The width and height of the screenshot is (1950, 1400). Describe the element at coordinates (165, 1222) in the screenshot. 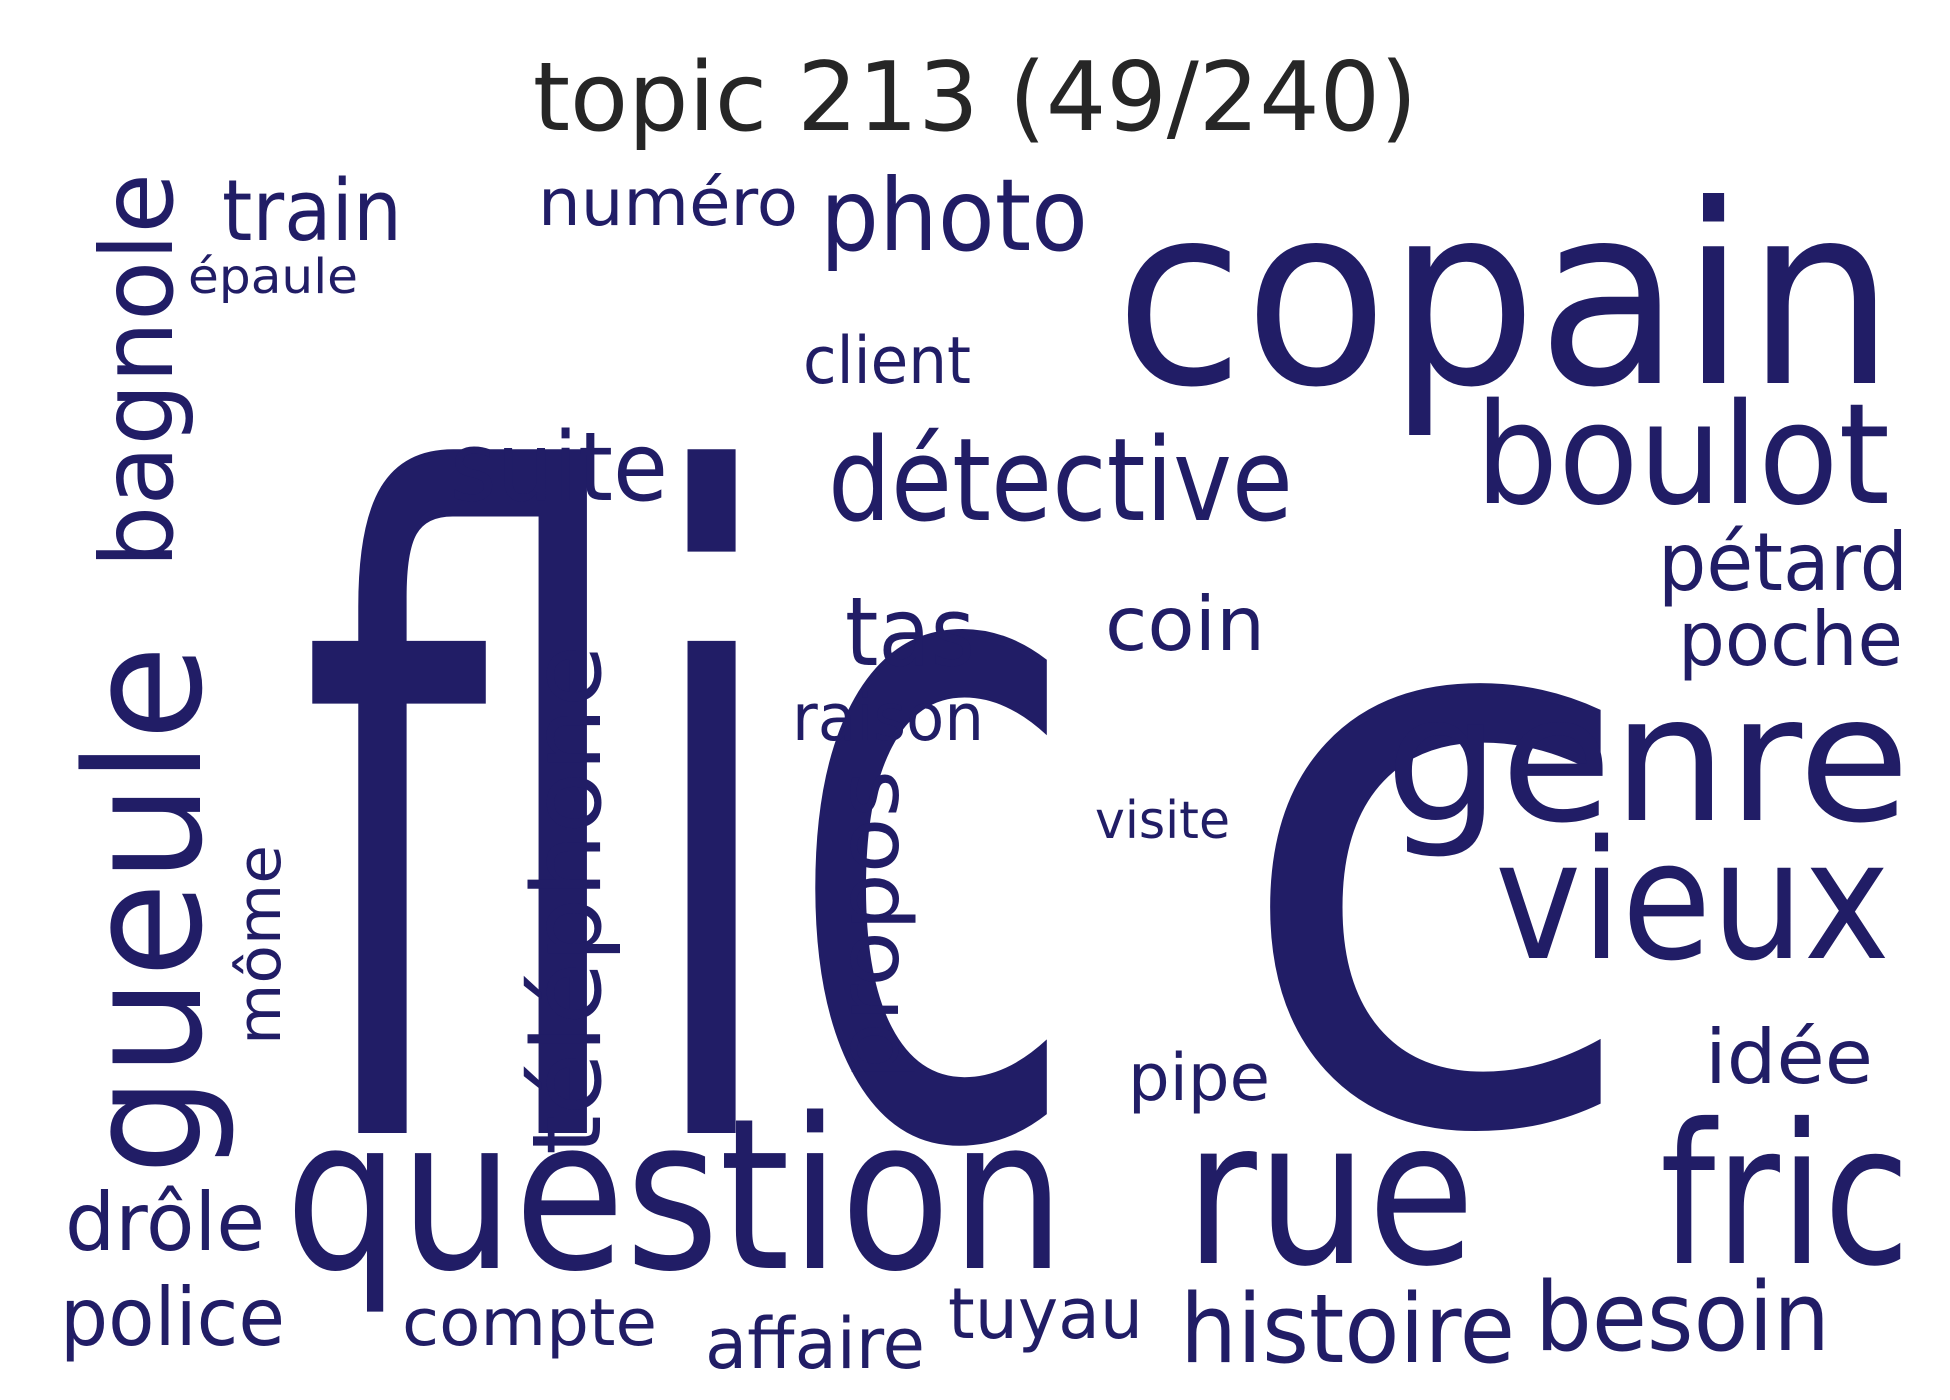

I see `word-drole: drôle` at that location.